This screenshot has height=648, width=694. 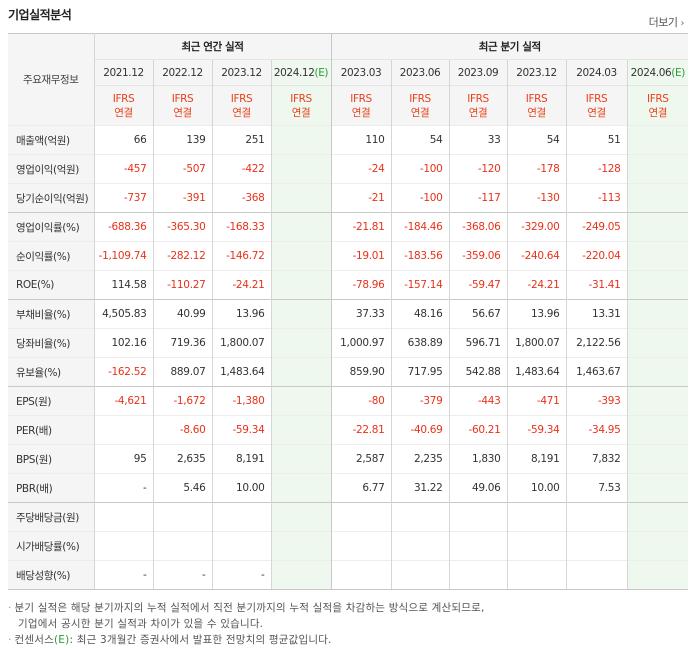 I want to click on table-cell: 717.95, so click(x=420, y=372).